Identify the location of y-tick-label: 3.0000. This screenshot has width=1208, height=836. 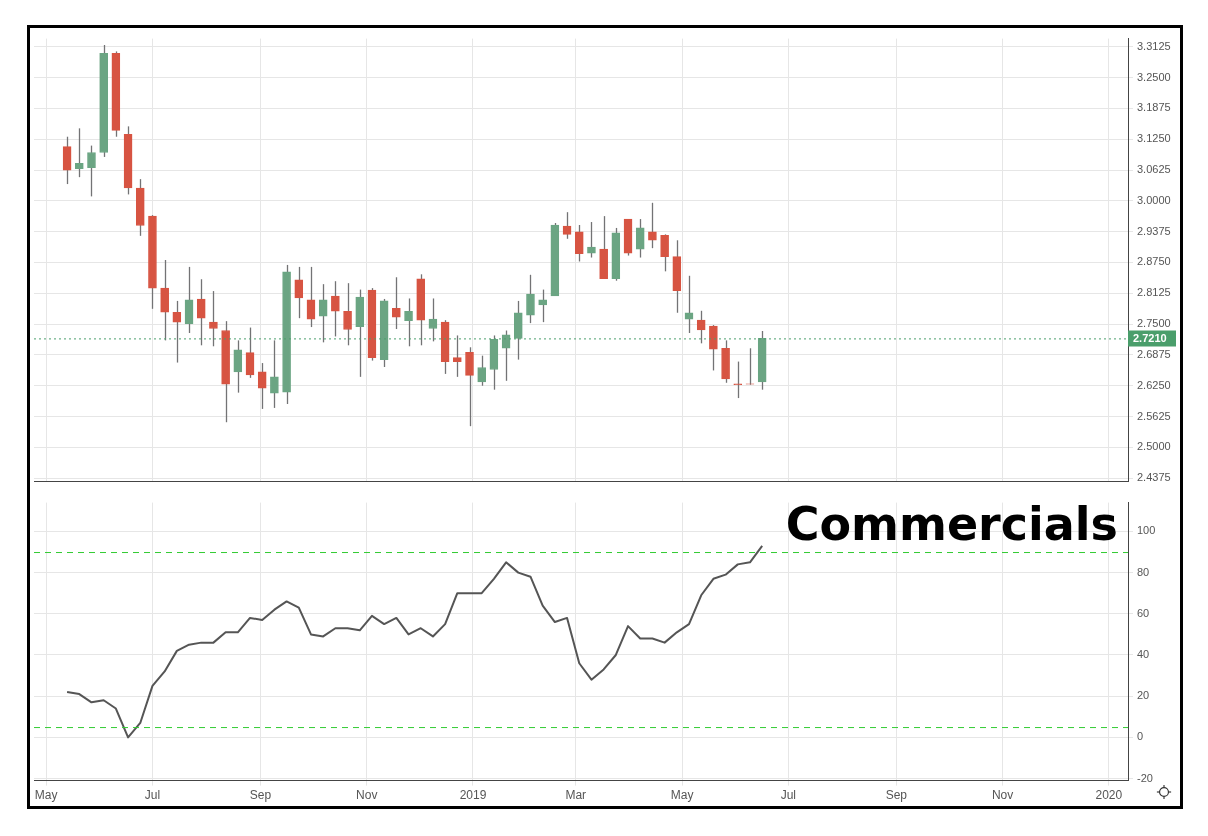
(1154, 199).